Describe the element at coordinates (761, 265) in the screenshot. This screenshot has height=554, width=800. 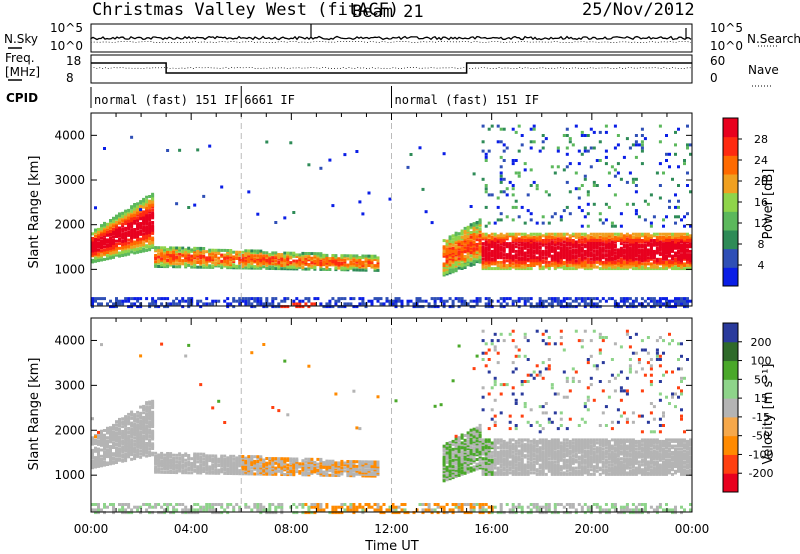
I see `colorbar-tick-label: 4` at that location.